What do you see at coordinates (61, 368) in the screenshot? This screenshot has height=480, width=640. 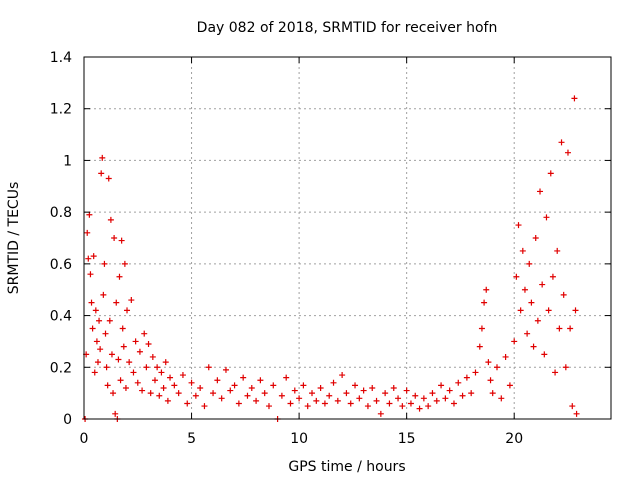 I see `y-tick-label: 0.2` at bounding box center [61, 368].